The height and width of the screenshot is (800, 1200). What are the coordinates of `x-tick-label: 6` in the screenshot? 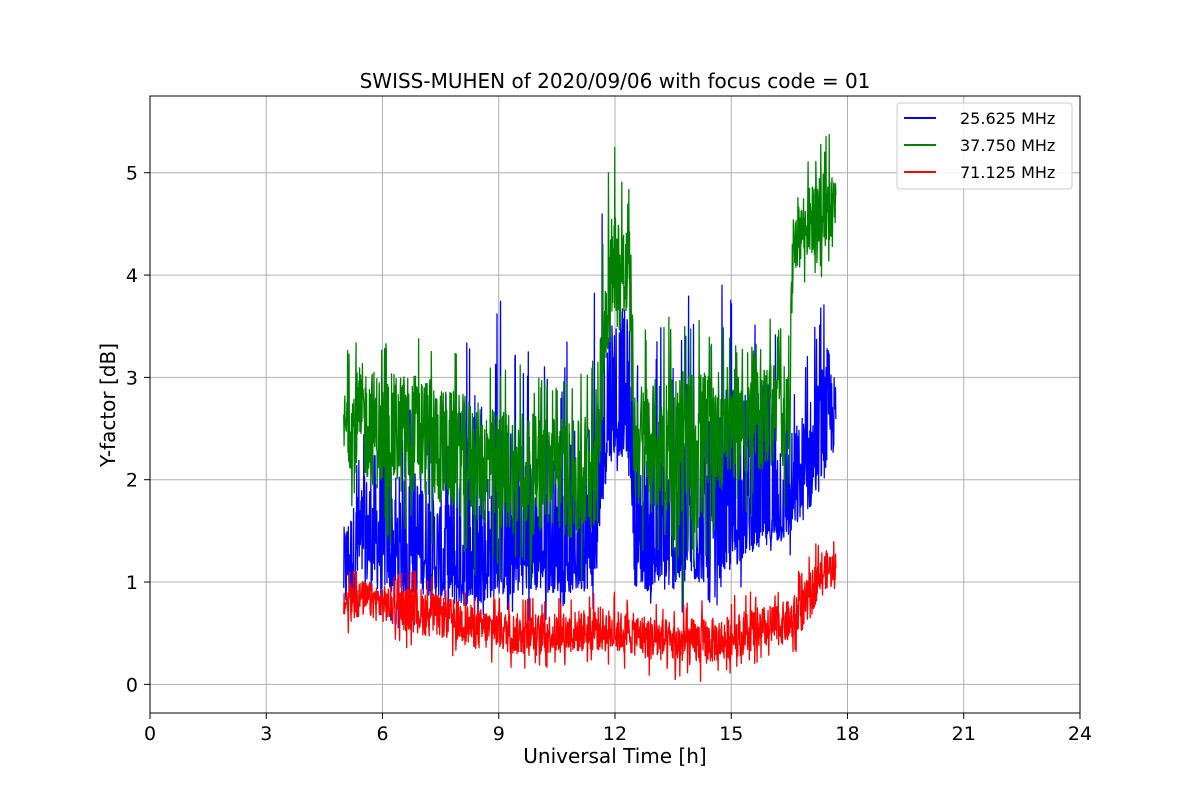 It's located at (382, 734).